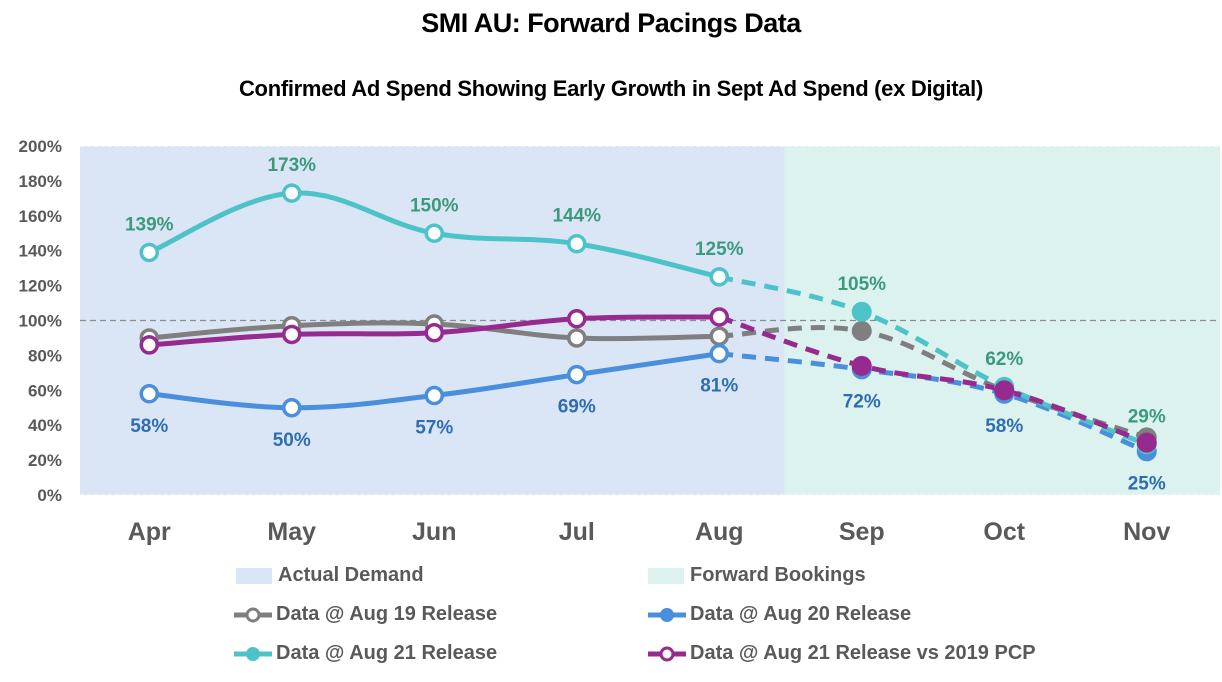 The width and height of the screenshot is (1222, 682). Describe the element at coordinates (611, 23) in the screenshot. I see `chart-title: SMI AU: Forward Pacings Data` at that location.